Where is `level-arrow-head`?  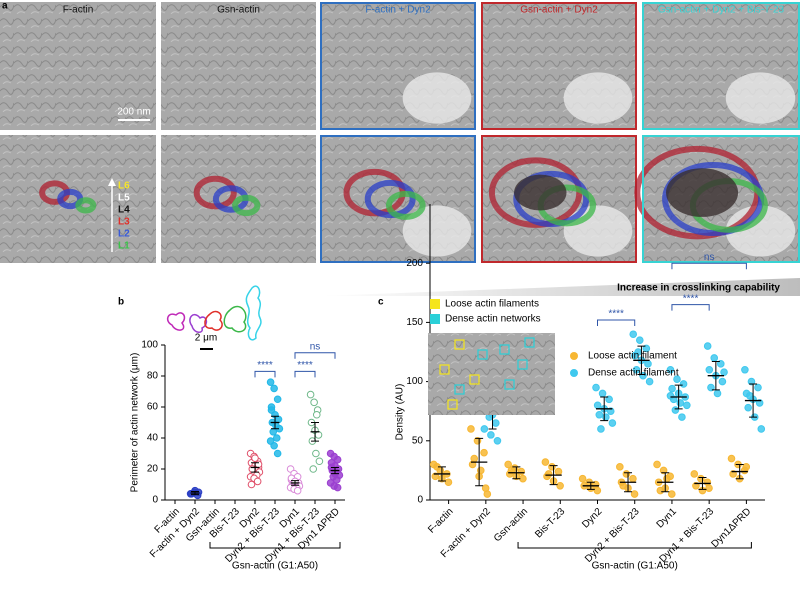 level-arrow-head is located at coordinates (112, 182).